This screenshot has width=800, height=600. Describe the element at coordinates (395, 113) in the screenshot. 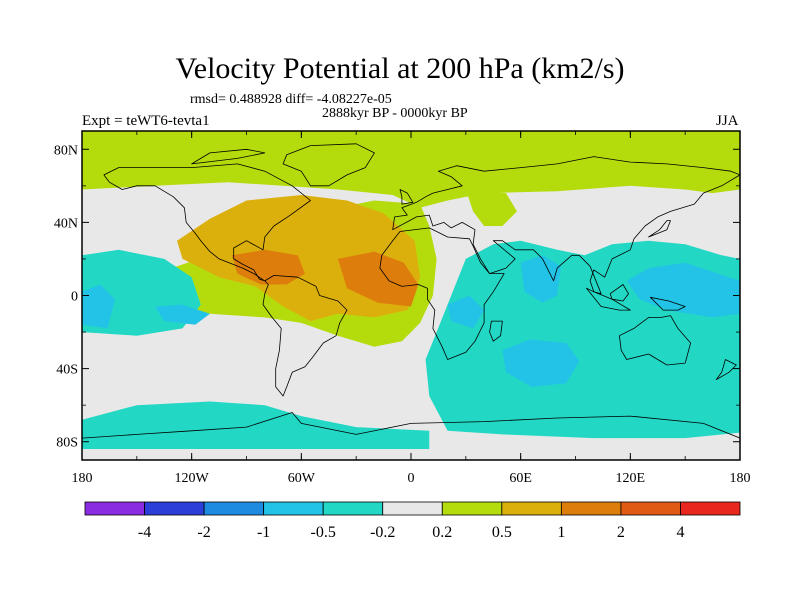

I see `period-subtitle: 2888kyr BP - 0000kyr BP` at that location.